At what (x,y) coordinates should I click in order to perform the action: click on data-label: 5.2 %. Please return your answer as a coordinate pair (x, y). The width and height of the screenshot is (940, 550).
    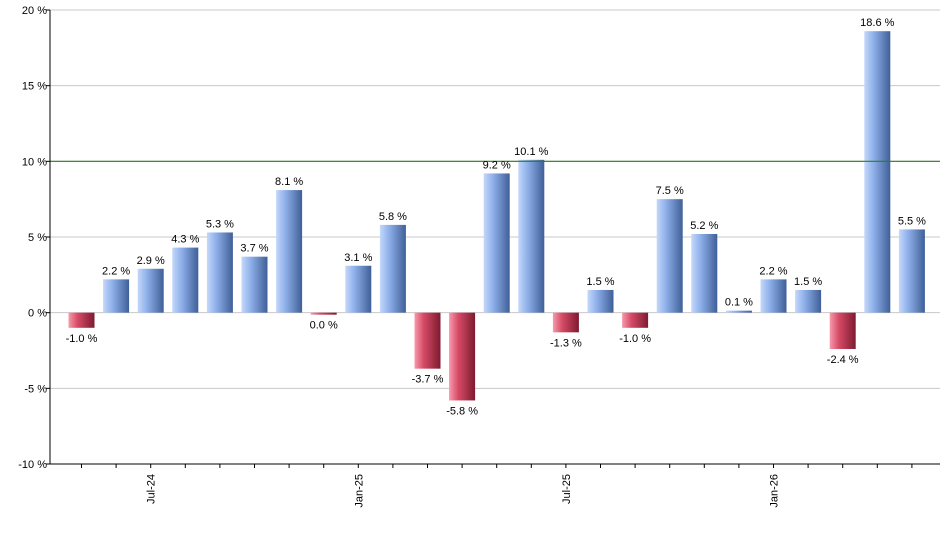
    Looking at the image, I should click on (704, 226).